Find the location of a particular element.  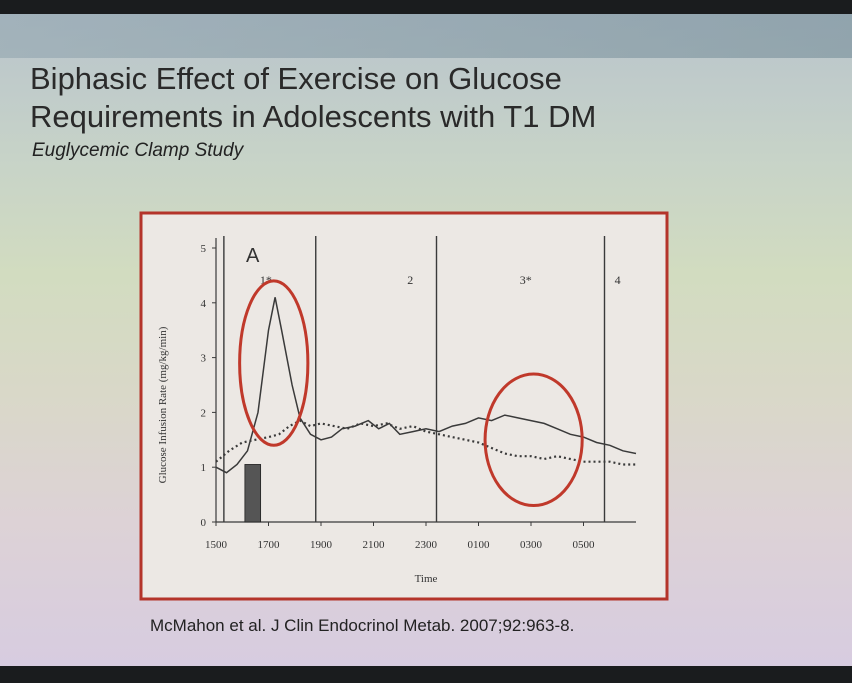

period-label: 2 is located at coordinates (410, 280).